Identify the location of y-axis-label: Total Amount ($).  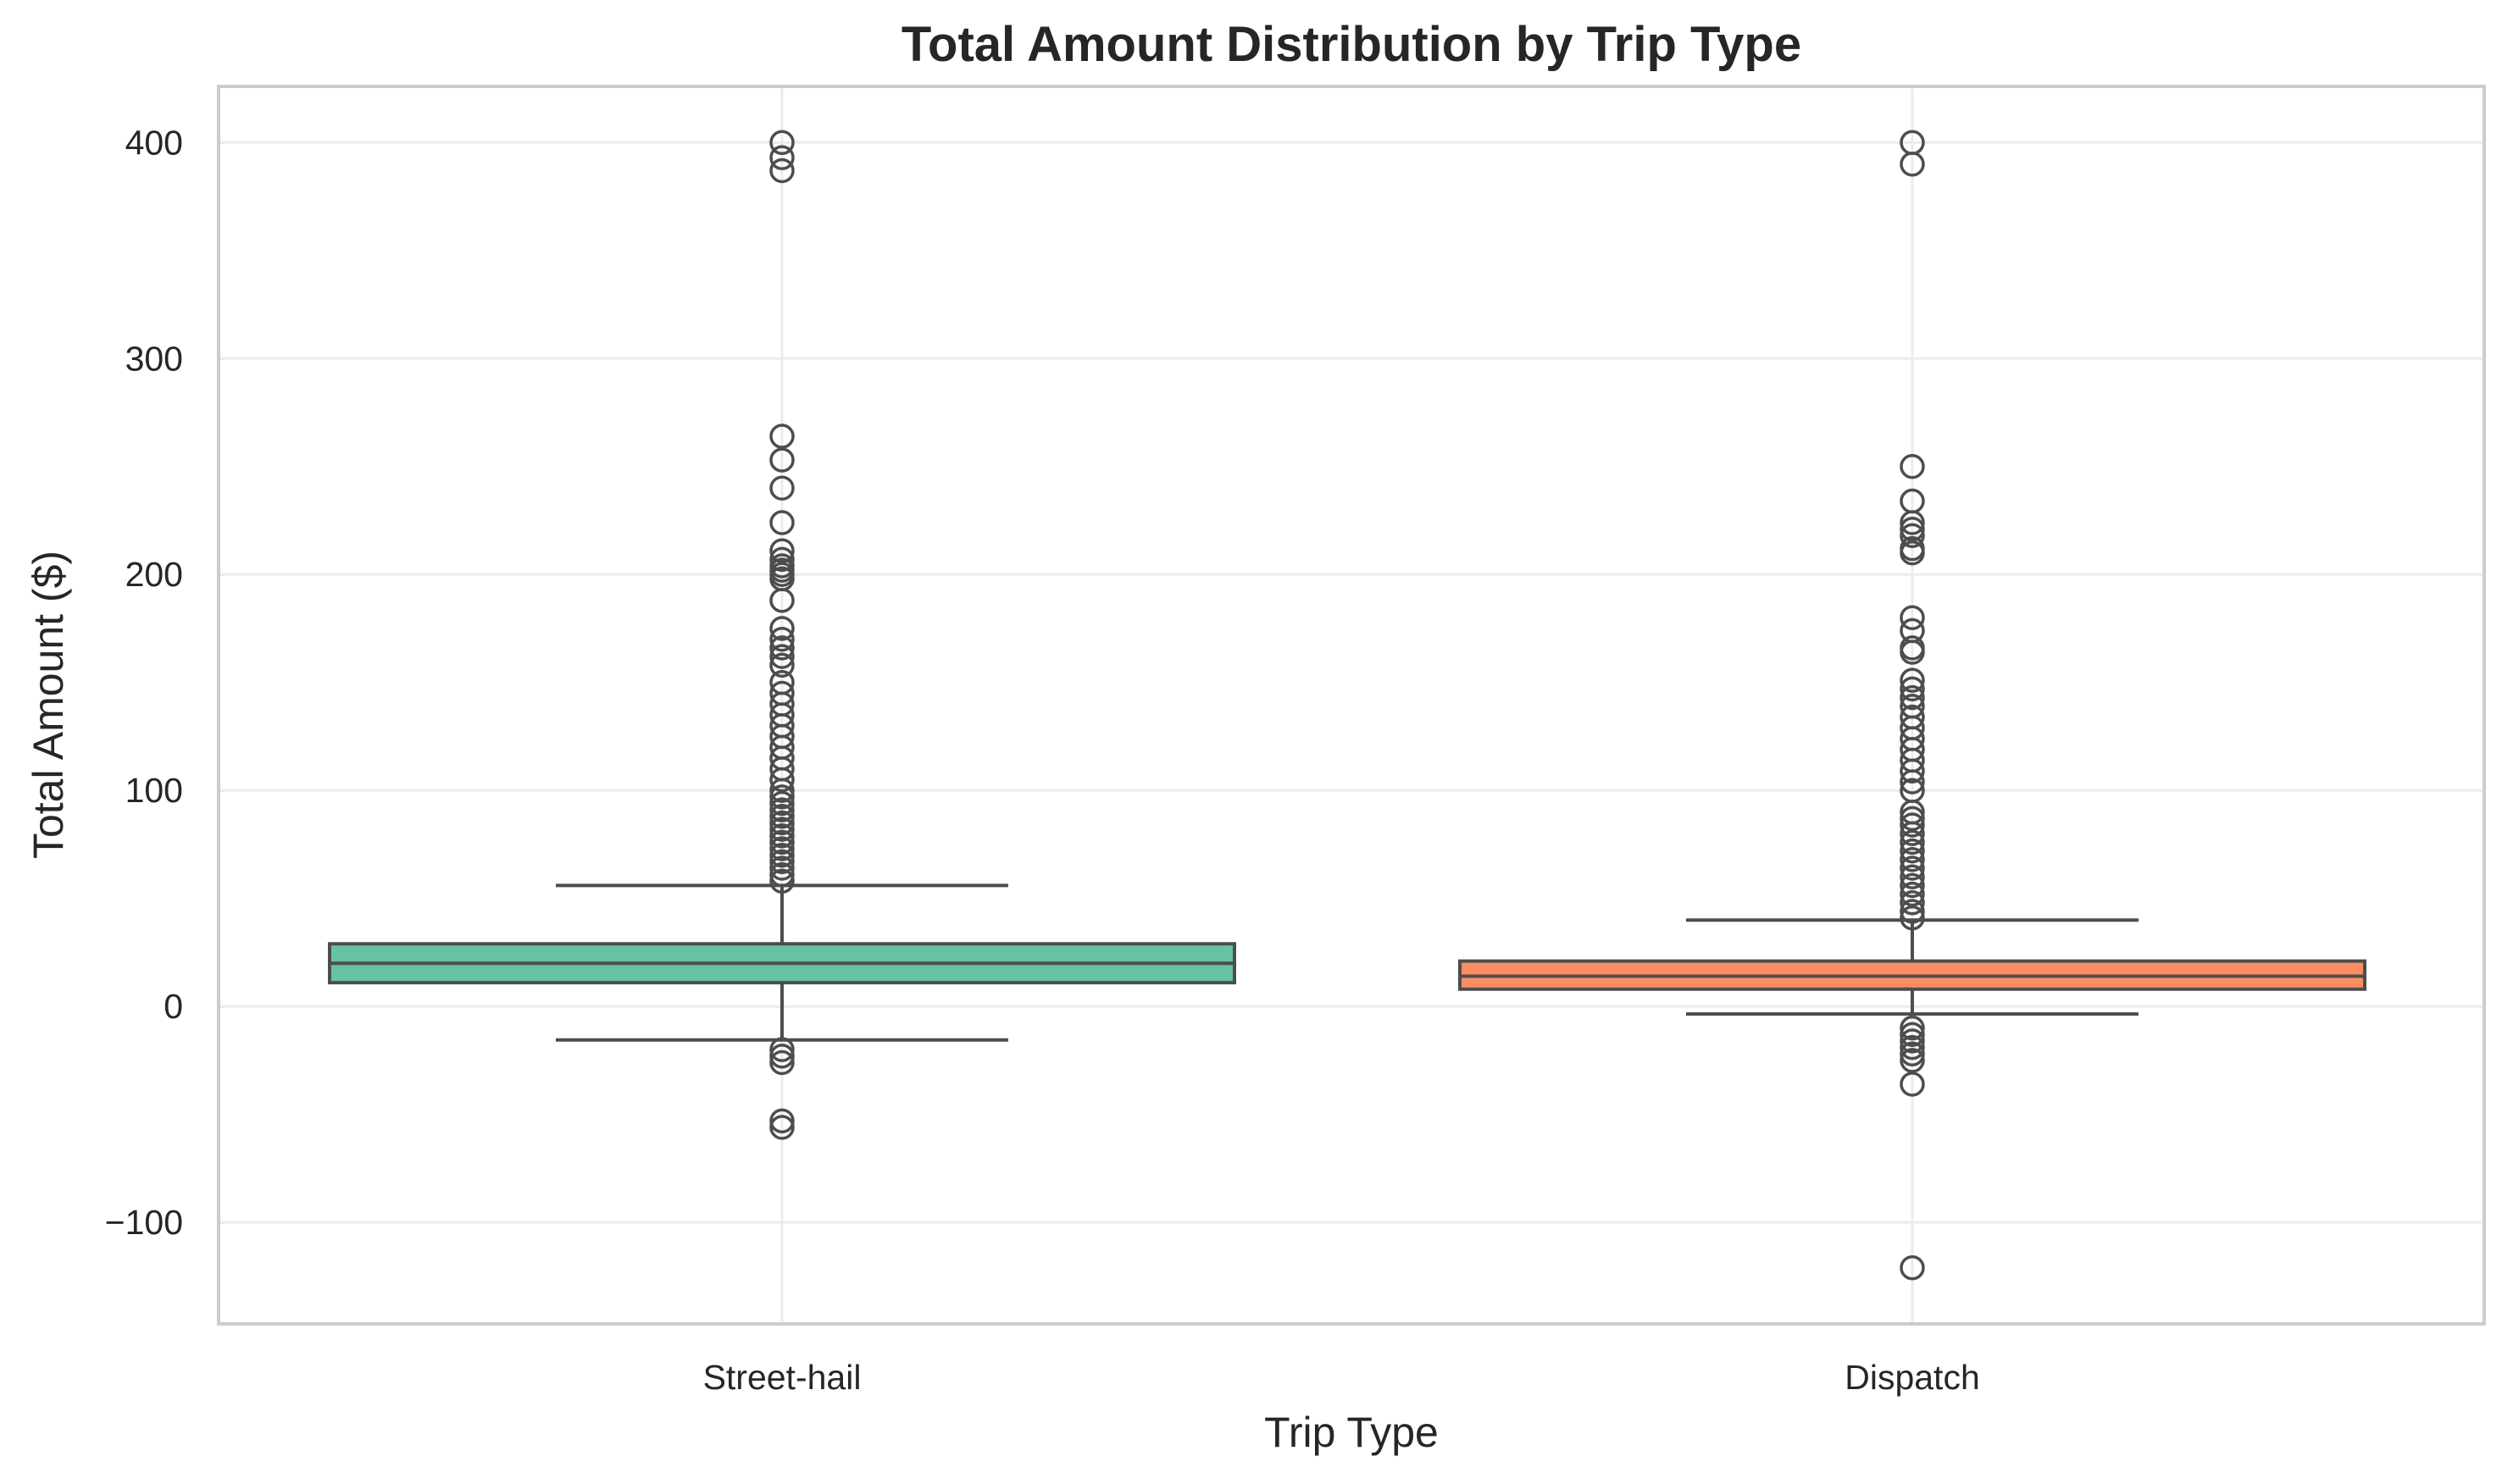
(48, 705).